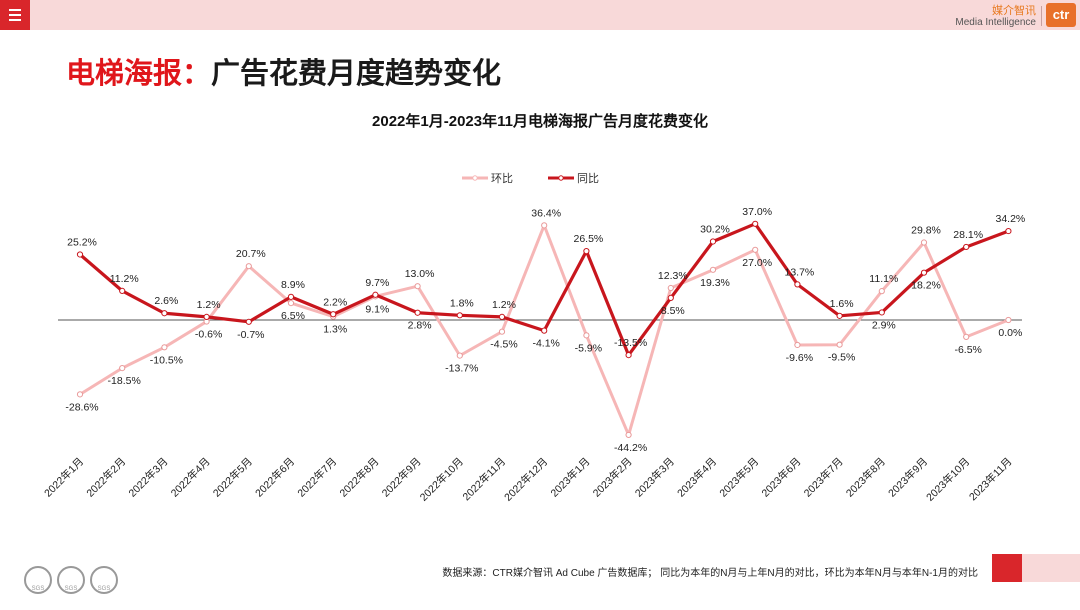 The image size is (1080, 610). I want to click on brand-divider, so click(1041, 16).